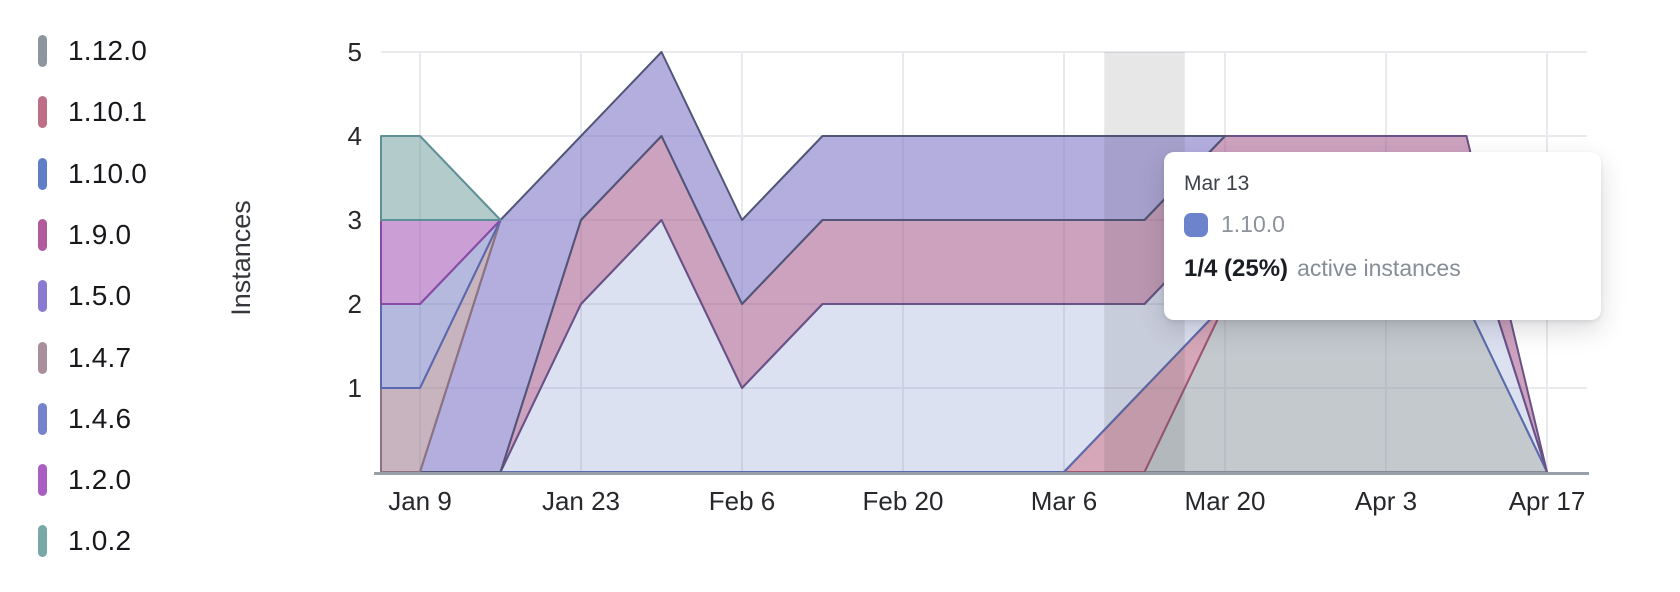  Describe the element at coordinates (420, 501) in the screenshot. I see `x-tick-label: Jan 9` at that location.